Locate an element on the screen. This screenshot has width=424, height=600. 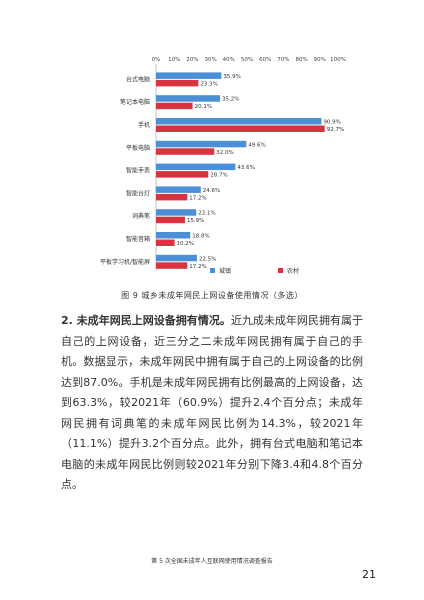
data-label: 92.7% is located at coordinates (335, 130).